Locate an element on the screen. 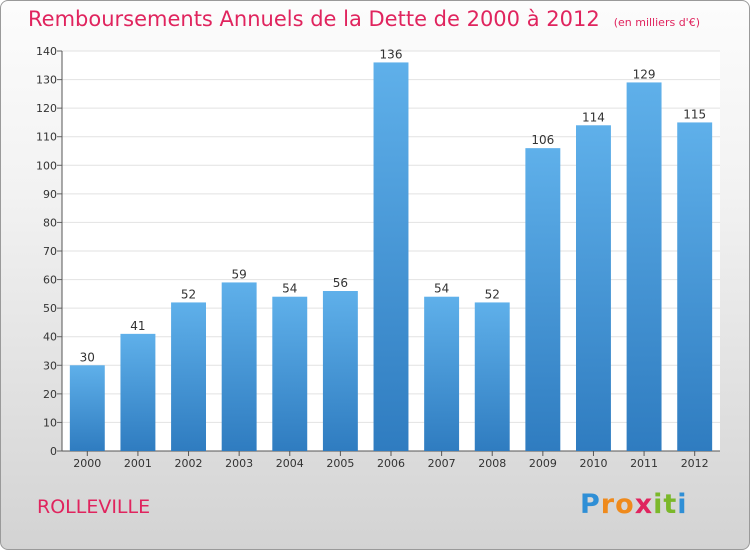 This screenshot has width=750, height=550. x-tick-label: 2010 is located at coordinates (593, 463).